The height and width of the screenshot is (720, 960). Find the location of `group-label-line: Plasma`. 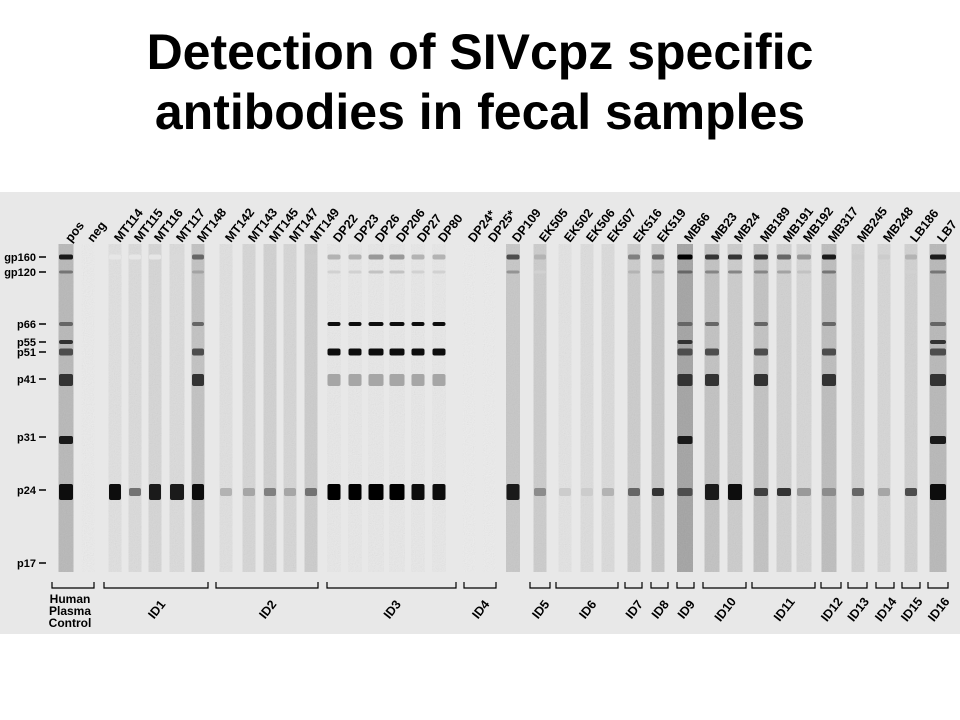

group-label-line: Plasma is located at coordinates (70, 611).